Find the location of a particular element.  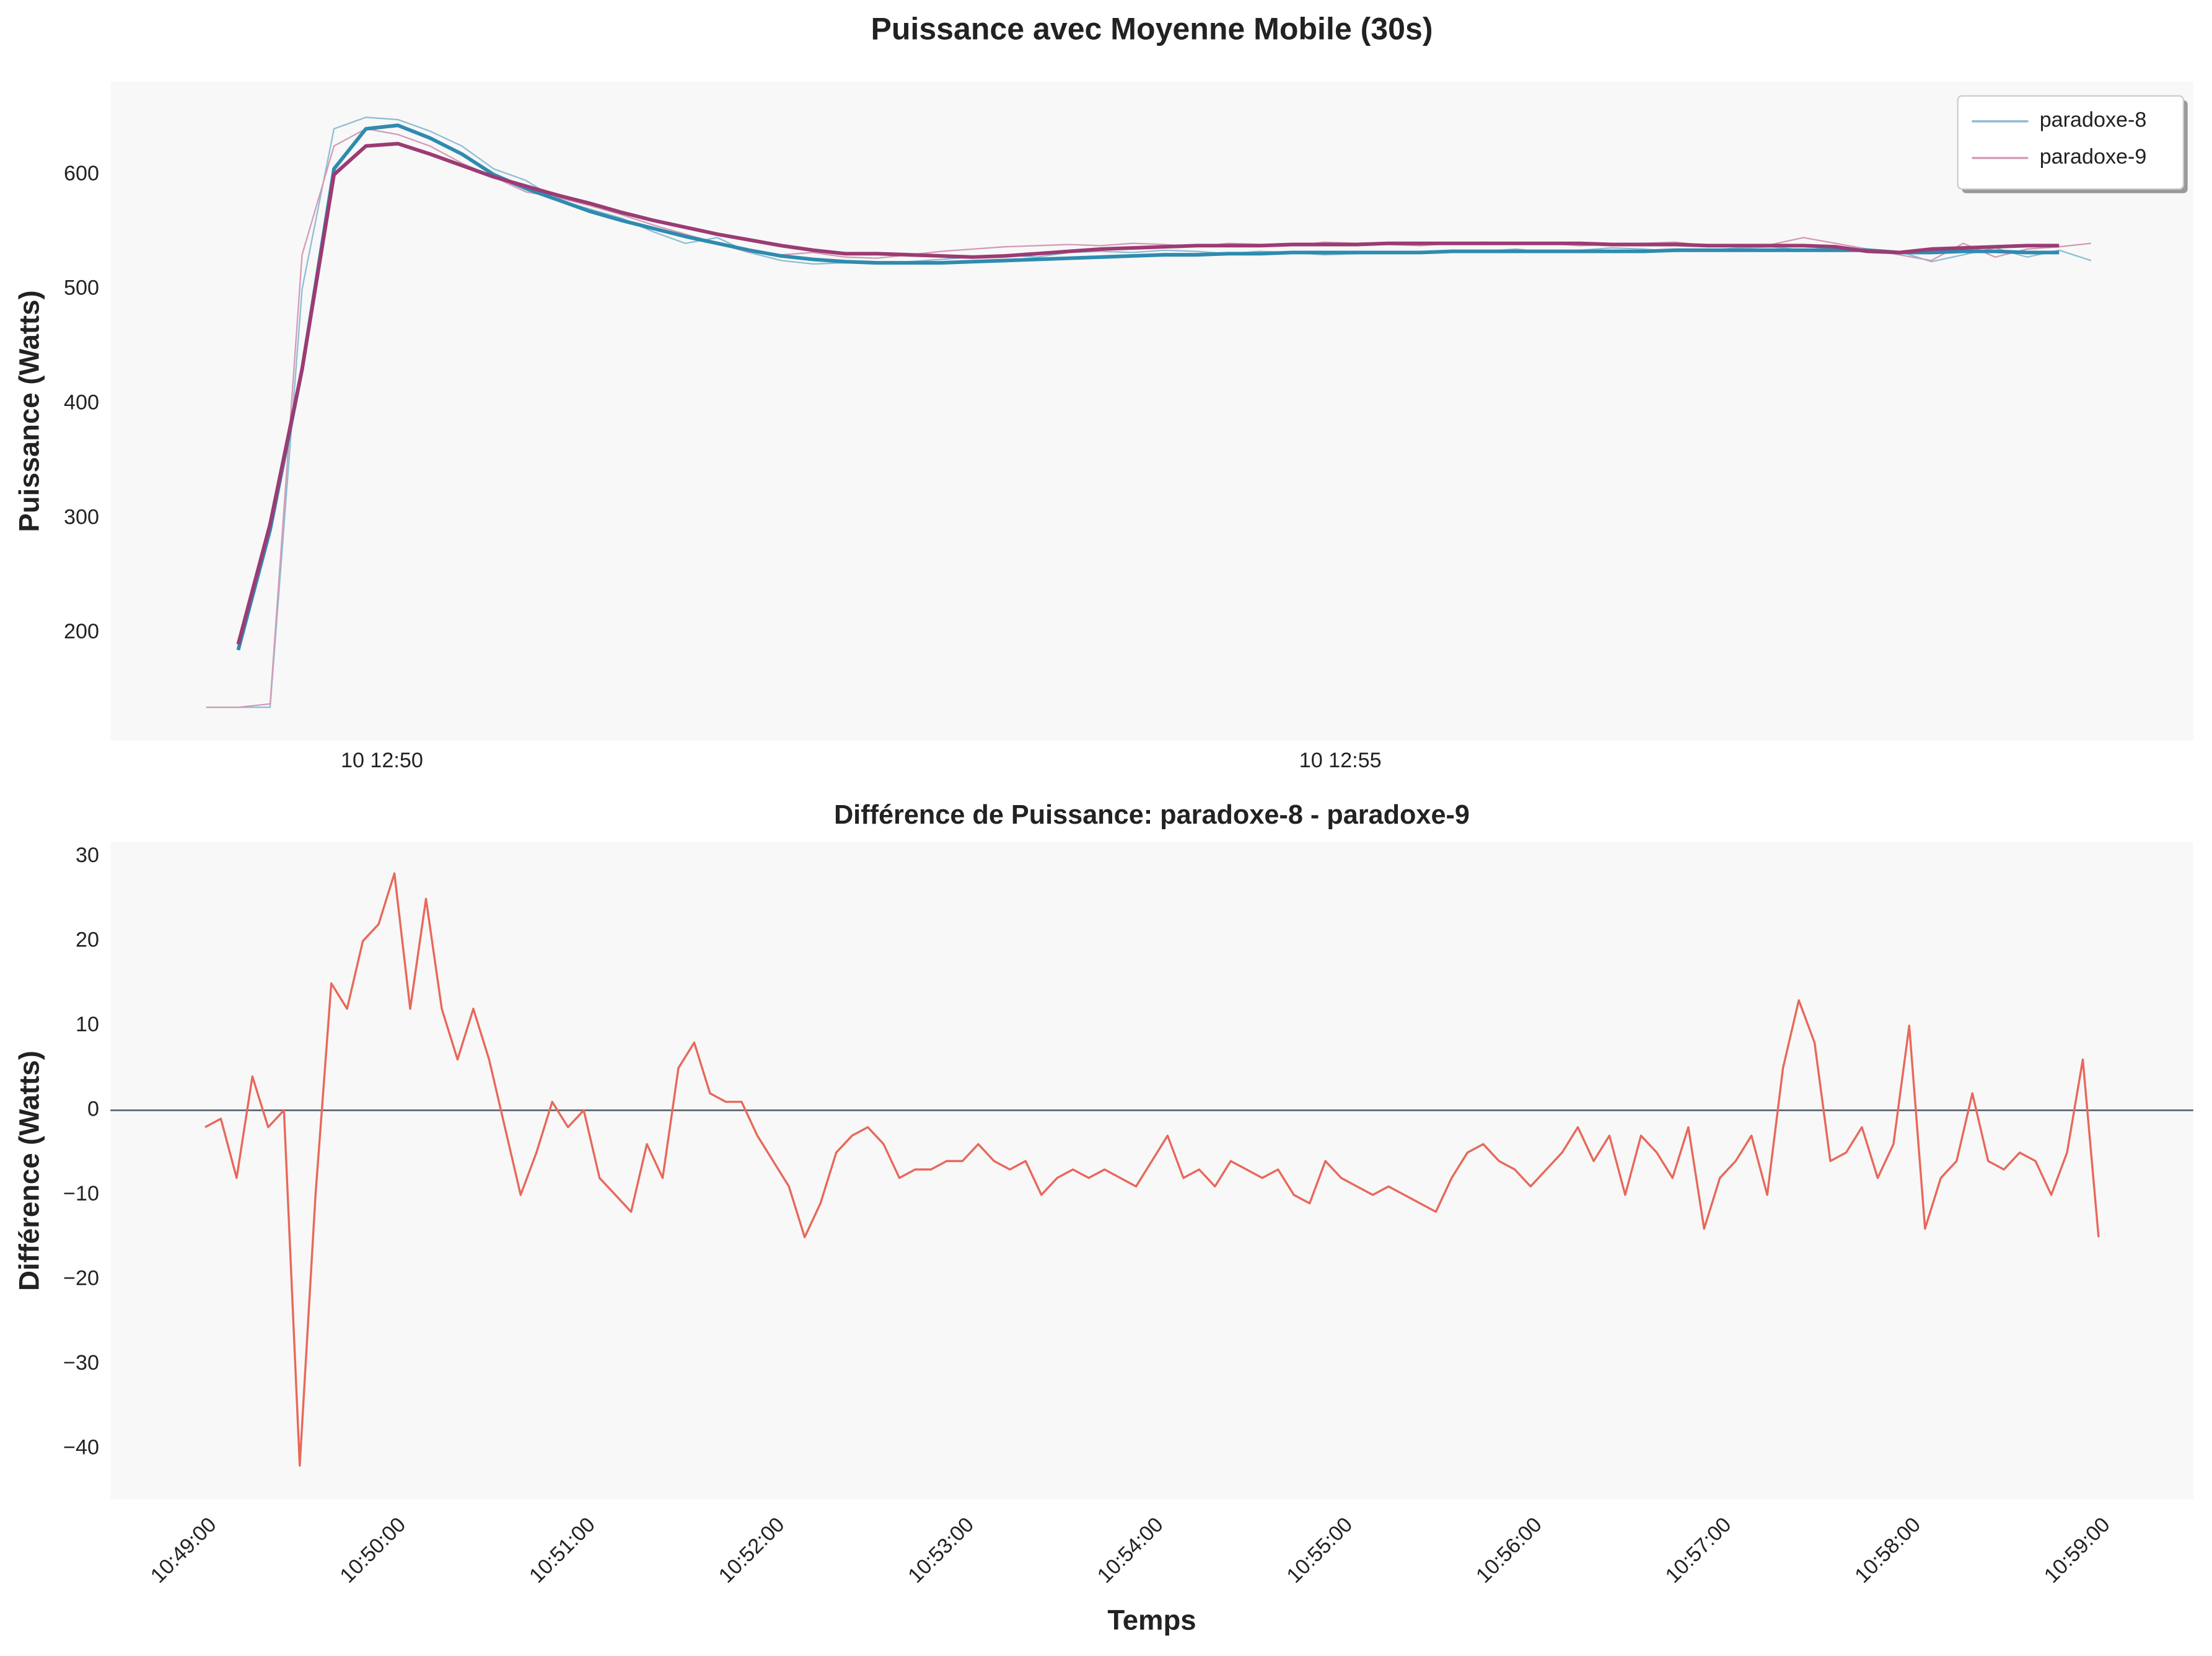

x-axis-label: Temps is located at coordinates (1151, 1620).